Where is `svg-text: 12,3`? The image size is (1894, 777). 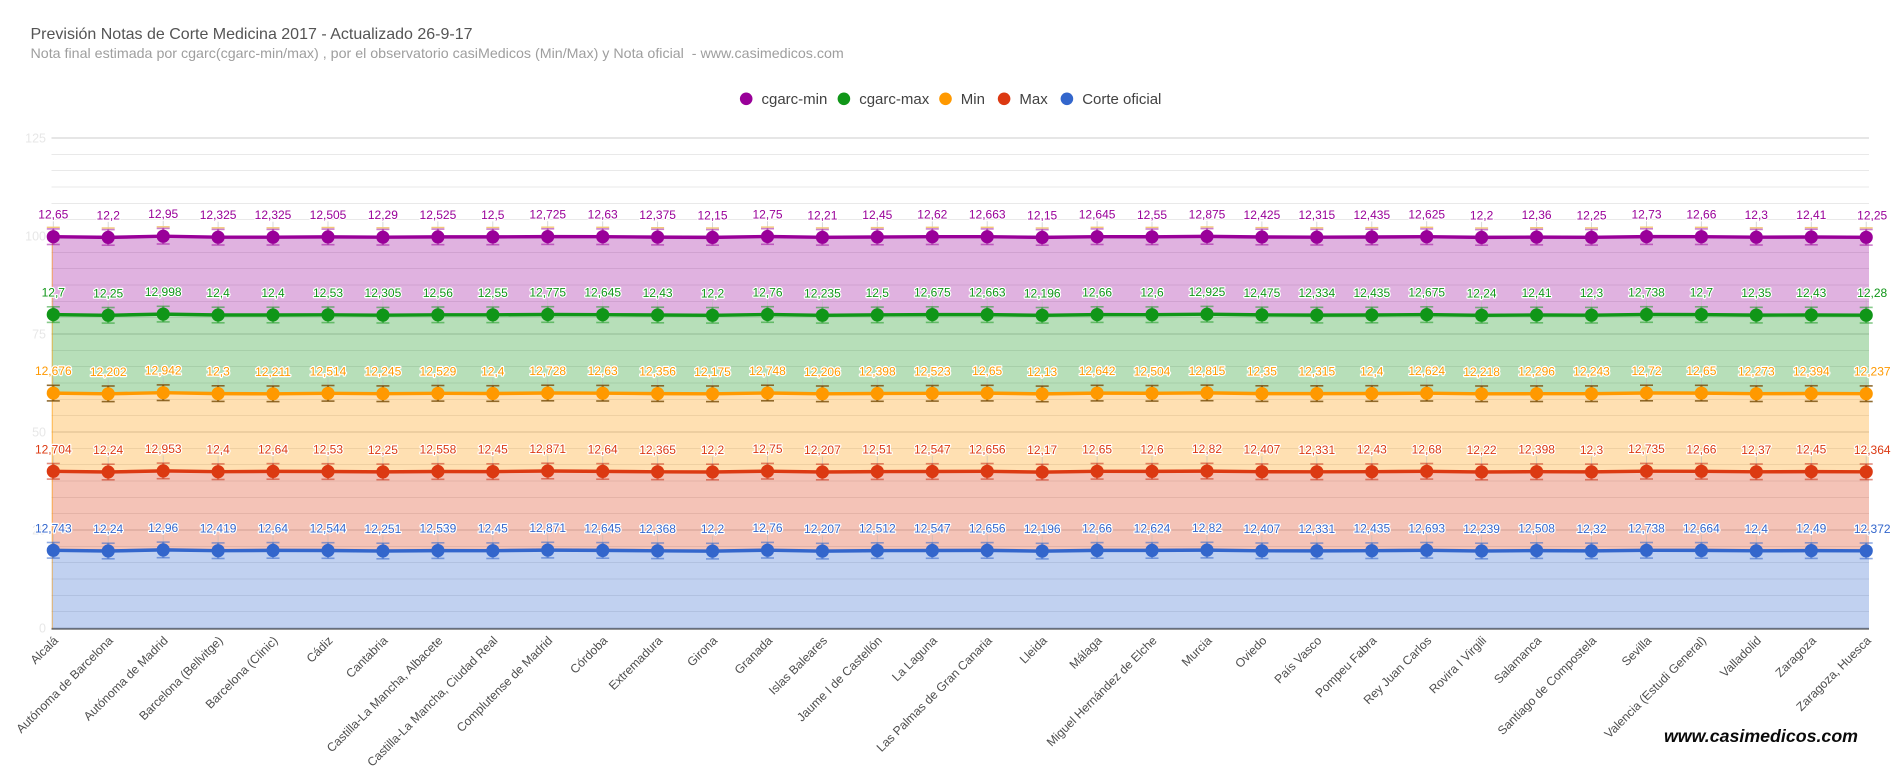
svg-text: 12,3 is located at coordinates (1592, 293).